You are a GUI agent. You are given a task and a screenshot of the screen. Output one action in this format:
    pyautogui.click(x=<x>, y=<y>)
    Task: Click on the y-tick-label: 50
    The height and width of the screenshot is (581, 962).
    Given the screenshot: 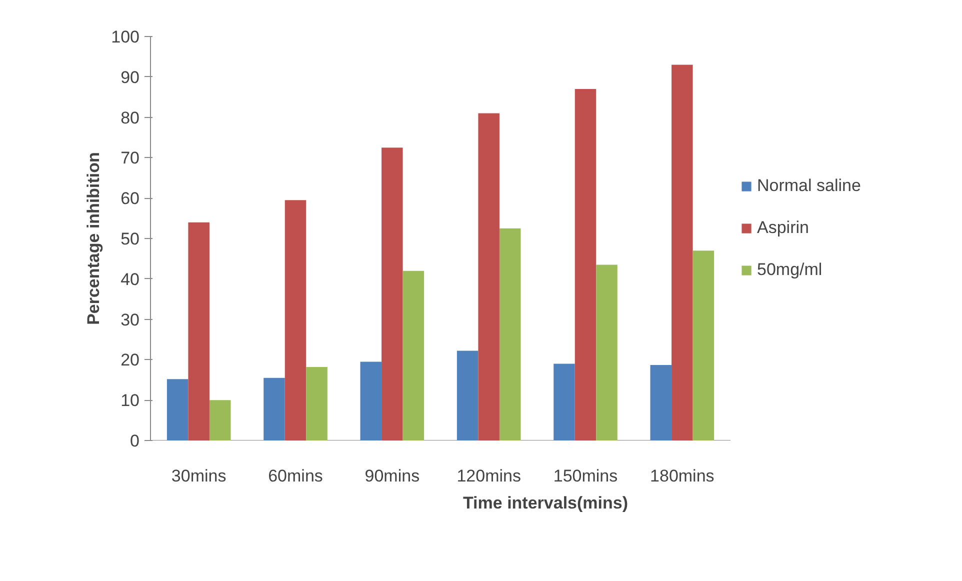 What is the action you would take?
    pyautogui.click(x=130, y=239)
    